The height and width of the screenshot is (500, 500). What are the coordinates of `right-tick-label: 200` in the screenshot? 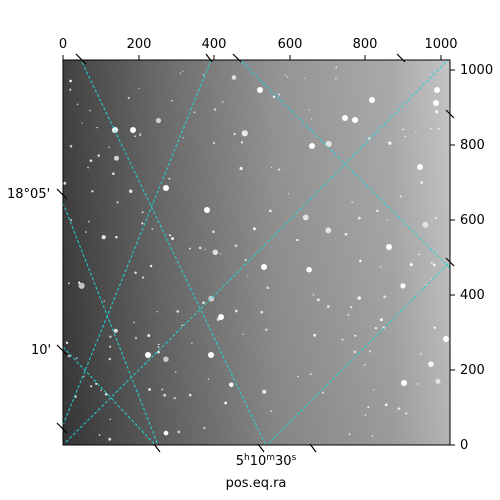 It's located at (472, 370).